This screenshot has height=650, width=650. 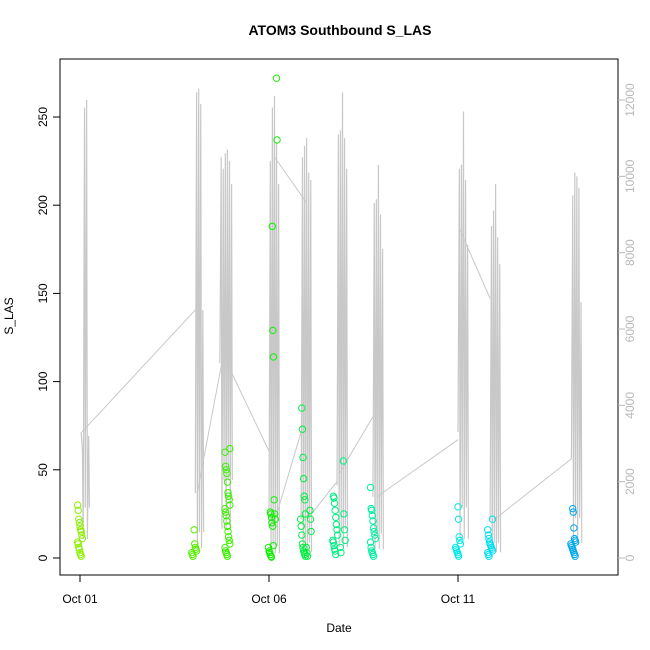 What do you see at coordinates (630, 328) in the screenshot?
I see `y2-tick-label: 6000` at bounding box center [630, 328].